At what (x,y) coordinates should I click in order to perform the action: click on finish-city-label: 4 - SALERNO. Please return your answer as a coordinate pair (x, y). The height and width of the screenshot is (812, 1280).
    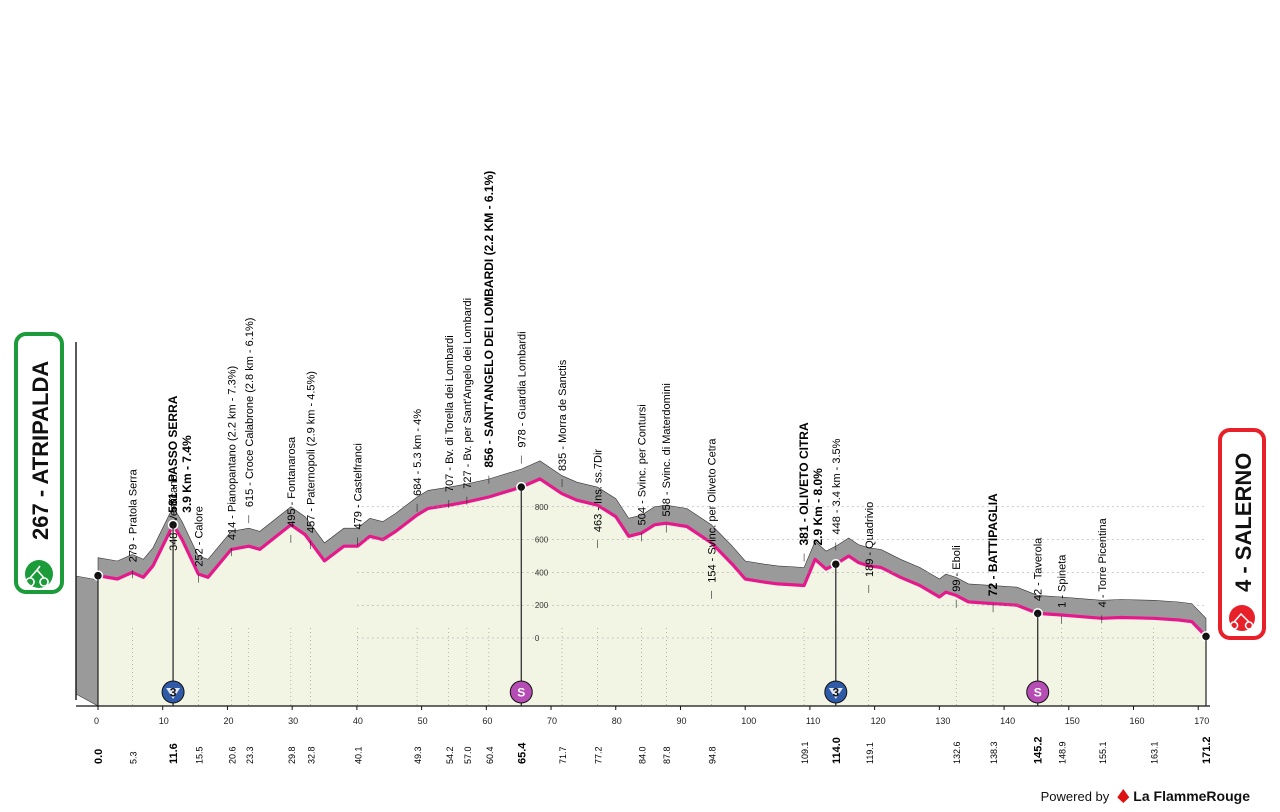
    Looking at the image, I should click on (1243, 522).